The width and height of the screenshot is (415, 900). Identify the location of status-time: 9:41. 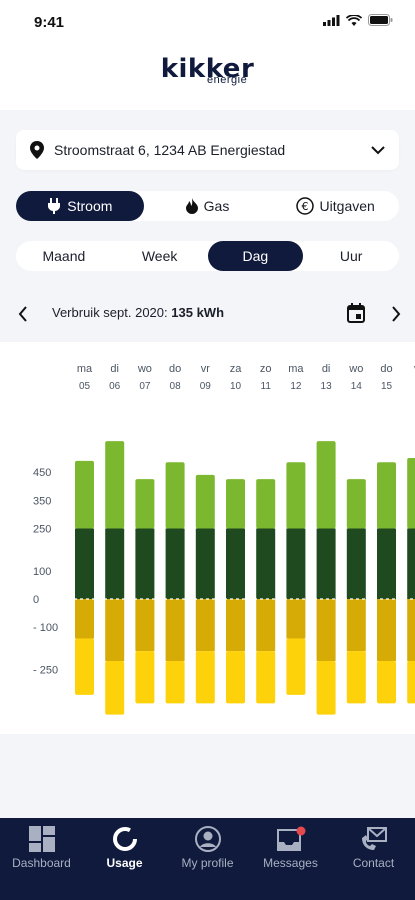
(49, 22).